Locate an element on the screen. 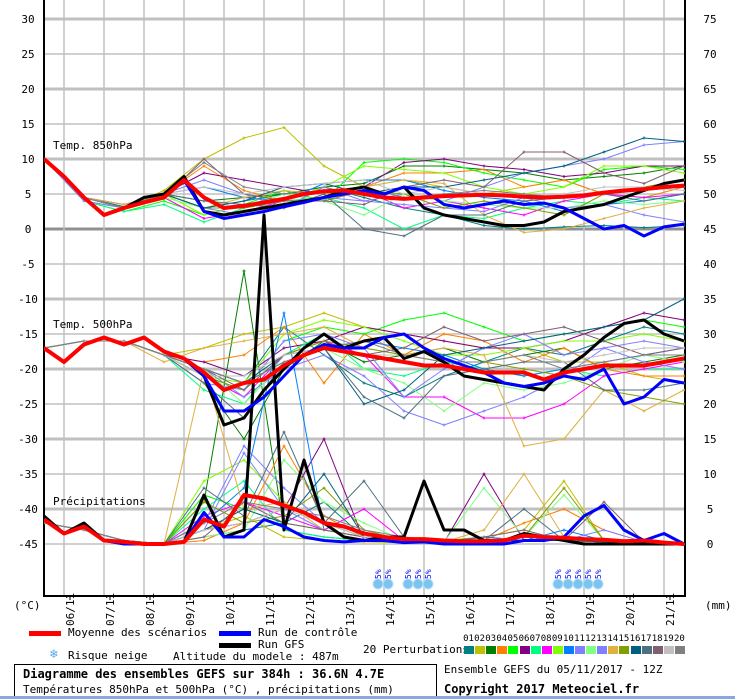 The width and height of the screenshot is (735, 699). legend-perturbations-label: 20 Perturbations is located at coordinates (416, 649).